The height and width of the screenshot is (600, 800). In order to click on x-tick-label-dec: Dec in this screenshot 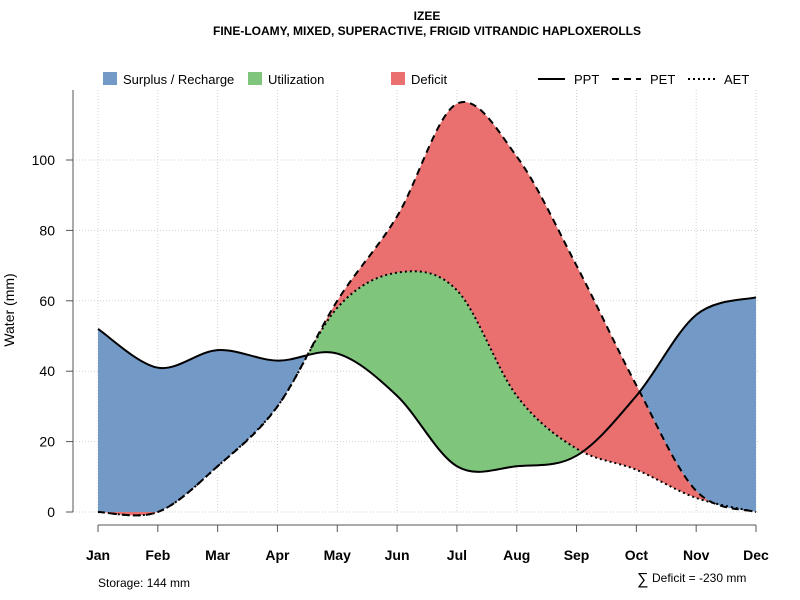, I will do `click(756, 555)`.